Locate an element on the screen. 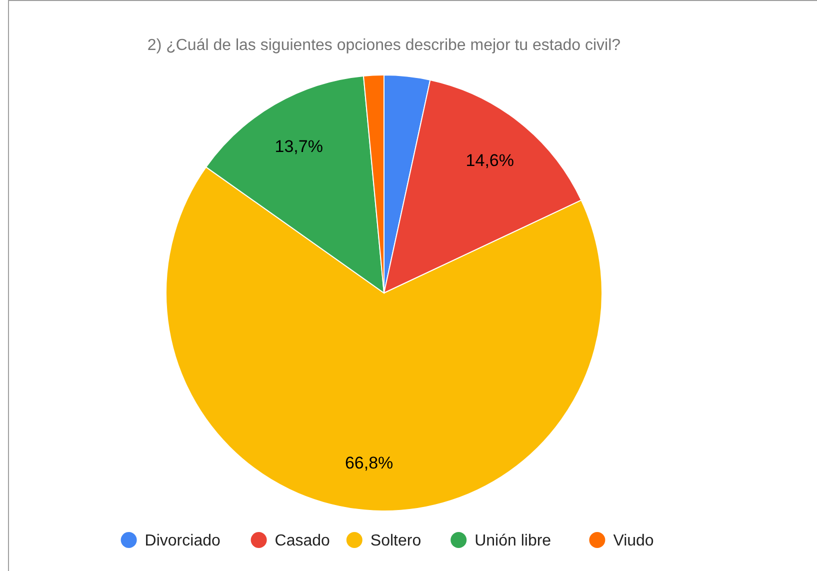 The image size is (817, 571). legend-label: Soltero is located at coordinates (396, 541).